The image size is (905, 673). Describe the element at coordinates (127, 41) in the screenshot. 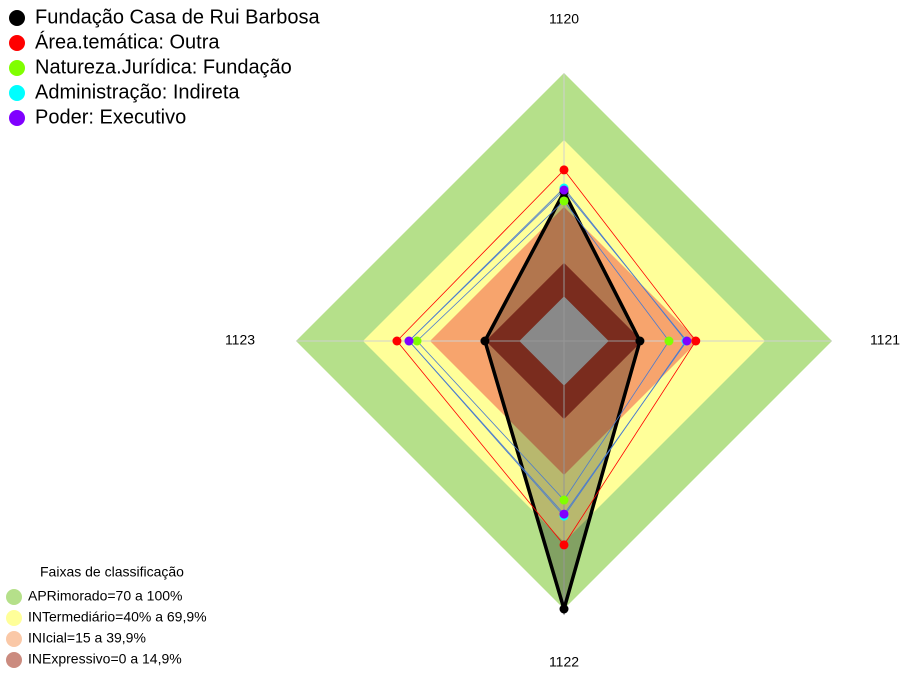

I see `legend-label: Área.temática: Outra` at that location.